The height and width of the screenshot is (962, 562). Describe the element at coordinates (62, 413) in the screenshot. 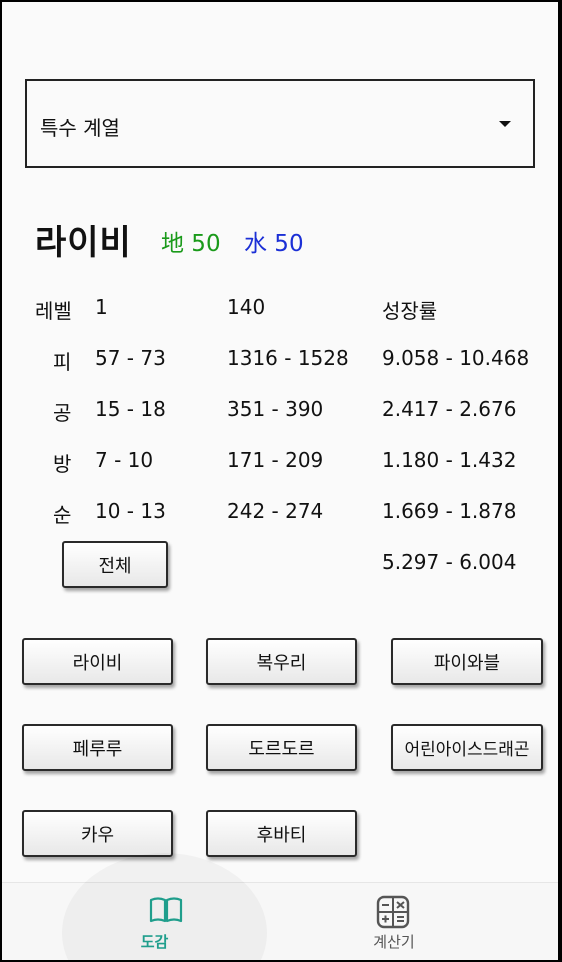

I see `stat-label-attack: 공` at that location.